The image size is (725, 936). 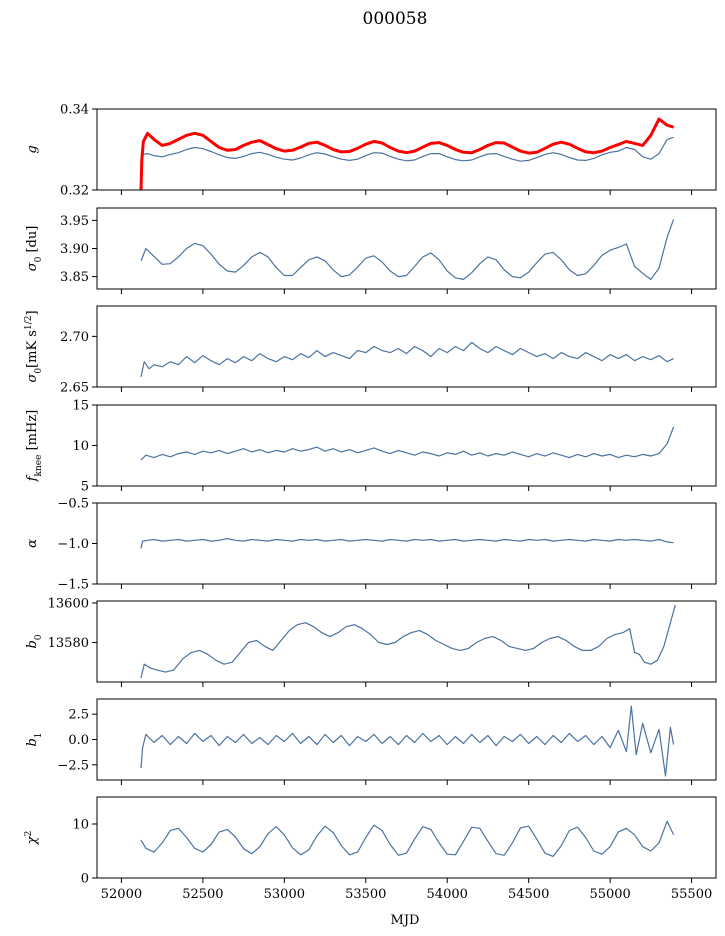 I want to click on y-axis-label-part: χ, so click(x=32, y=840).